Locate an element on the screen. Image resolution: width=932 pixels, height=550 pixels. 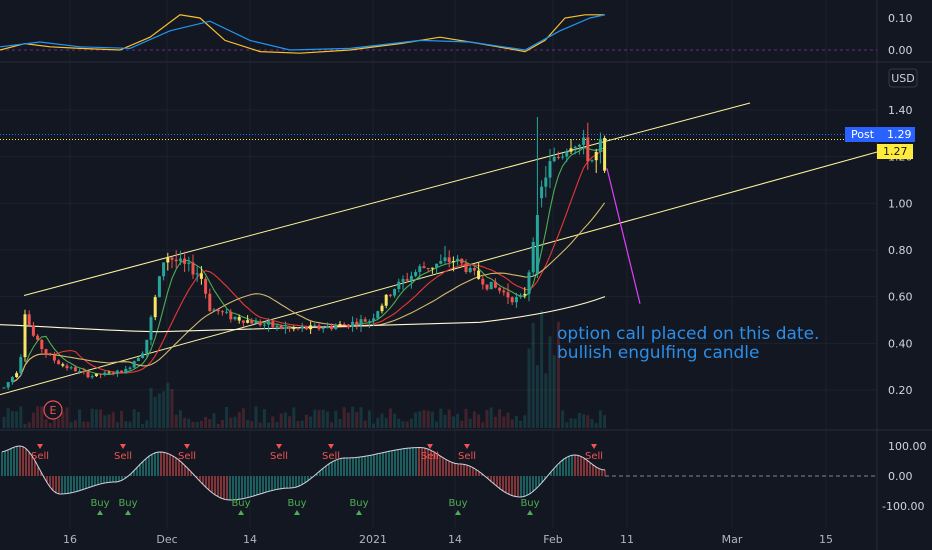
x-tick-label: 14 is located at coordinates (455, 539).